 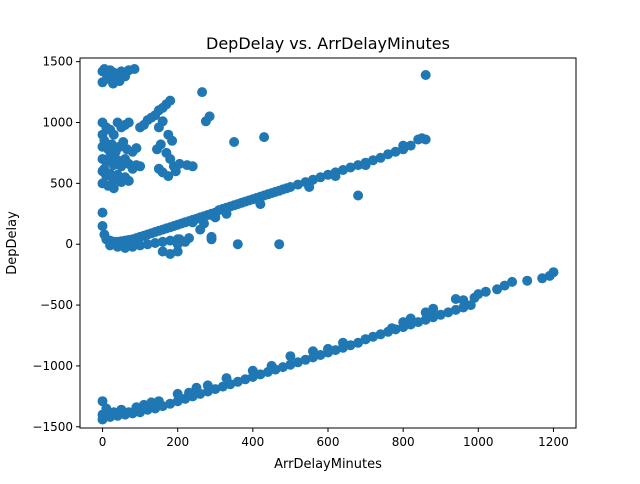 What do you see at coordinates (61, 183) in the screenshot?
I see `y-tick-label: 500` at bounding box center [61, 183].